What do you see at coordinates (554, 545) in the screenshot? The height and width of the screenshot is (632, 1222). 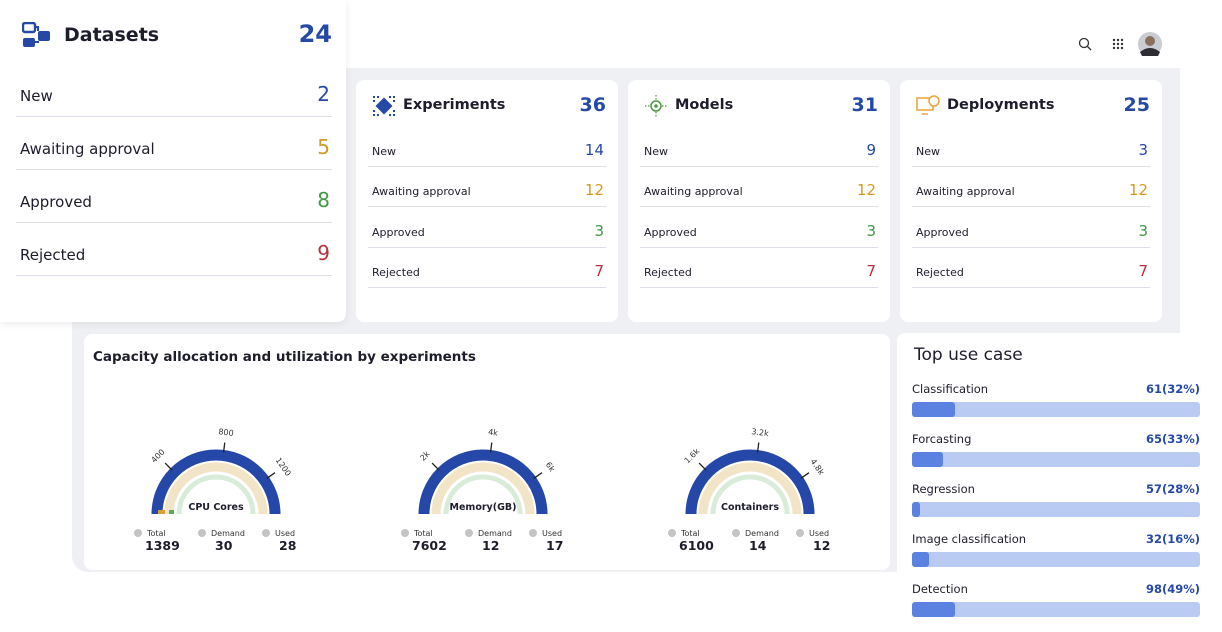 I see `stat-value: 17` at bounding box center [554, 545].